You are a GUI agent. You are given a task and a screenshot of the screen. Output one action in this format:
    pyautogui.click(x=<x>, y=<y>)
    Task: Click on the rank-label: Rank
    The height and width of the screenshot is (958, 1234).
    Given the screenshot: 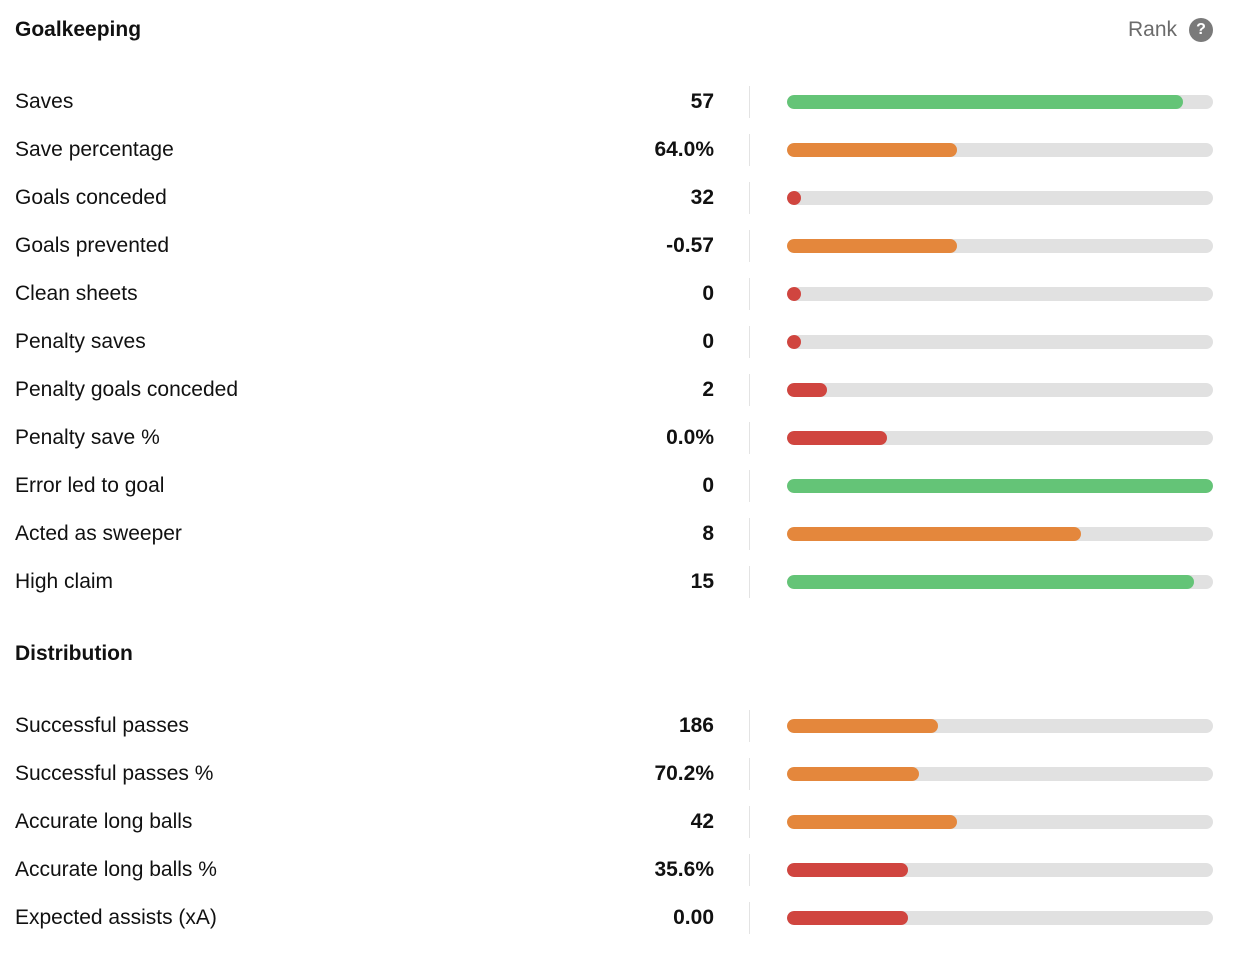 What is the action you would take?
    pyautogui.click(x=1152, y=29)
    